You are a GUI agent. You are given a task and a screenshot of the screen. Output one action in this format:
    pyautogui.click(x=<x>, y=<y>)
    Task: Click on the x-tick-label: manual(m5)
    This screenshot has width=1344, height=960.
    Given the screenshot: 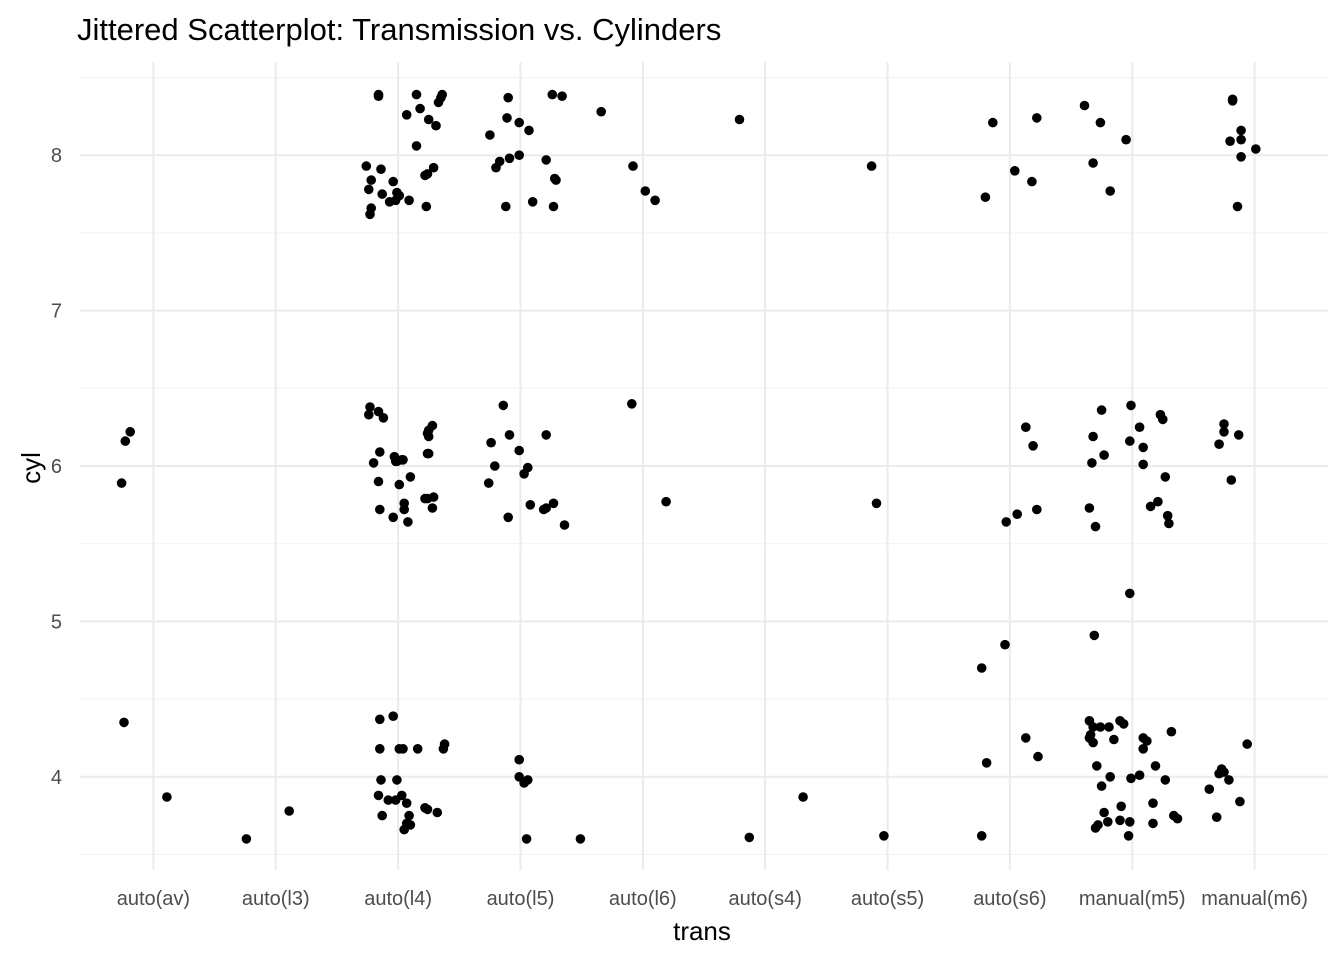 What is the action you would take?
    pyautogui.click(x=1132, y=899)
    